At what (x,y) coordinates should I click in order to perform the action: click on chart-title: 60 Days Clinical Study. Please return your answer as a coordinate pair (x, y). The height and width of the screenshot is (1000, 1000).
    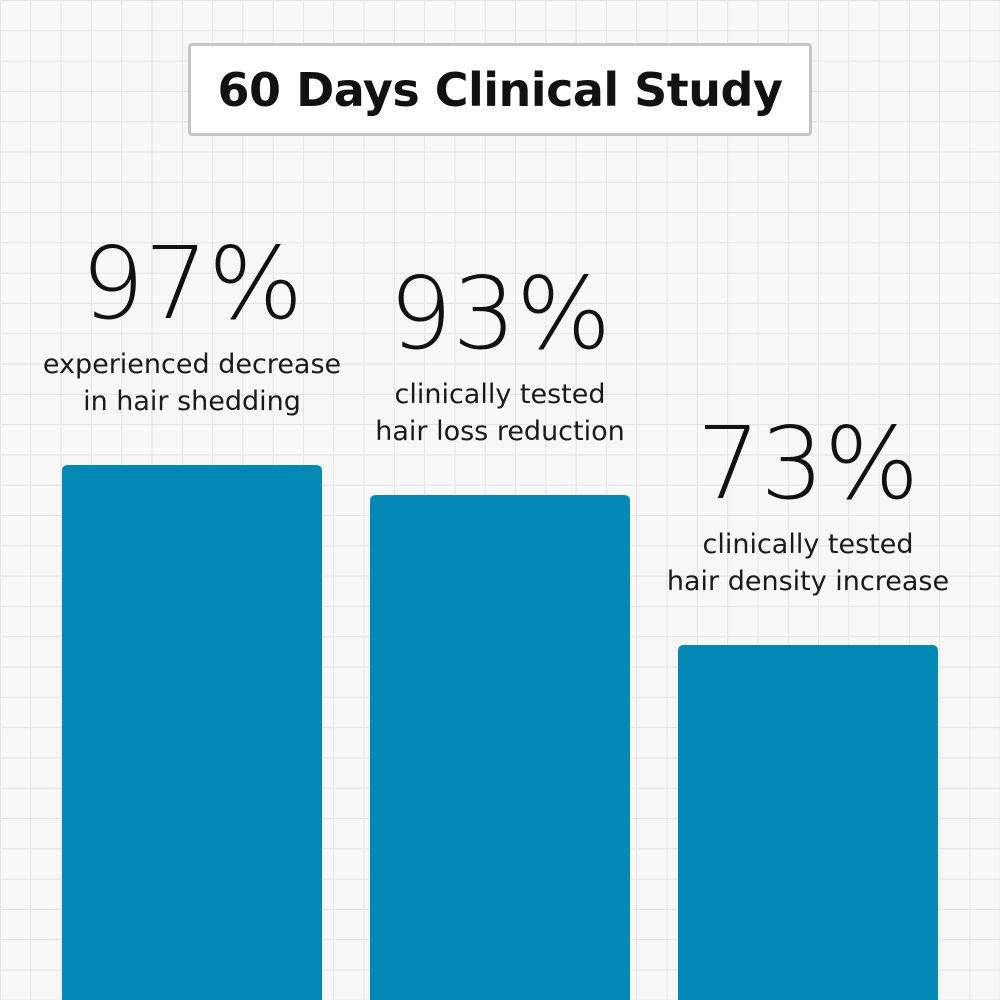
    Looking at the image, I should click on (500, 89).